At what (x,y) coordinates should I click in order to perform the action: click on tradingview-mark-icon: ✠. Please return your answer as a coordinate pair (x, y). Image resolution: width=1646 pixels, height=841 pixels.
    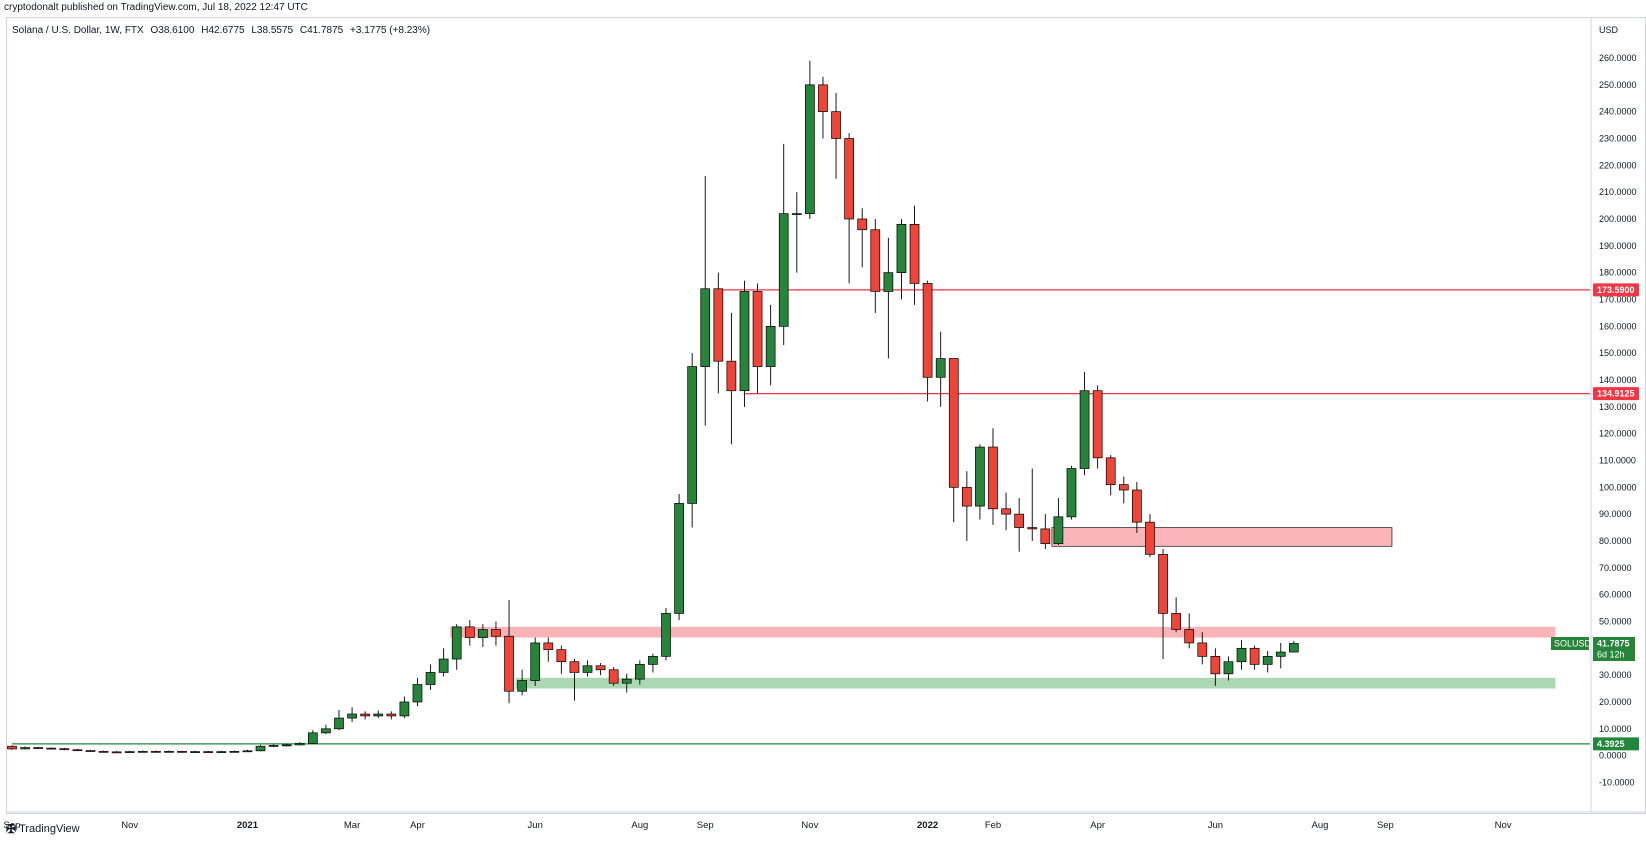
    Looking at the image, I should click on (11, 829).